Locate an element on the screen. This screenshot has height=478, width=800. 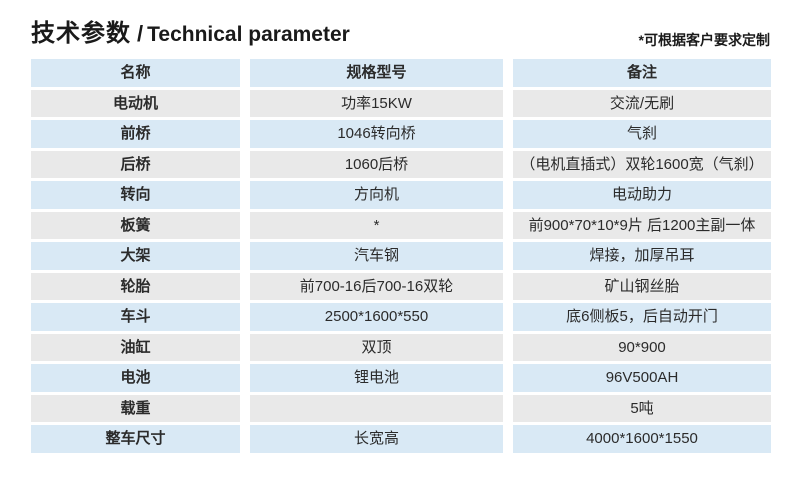
page-title-english: Technical parameter is located at coordinates (248, 34).